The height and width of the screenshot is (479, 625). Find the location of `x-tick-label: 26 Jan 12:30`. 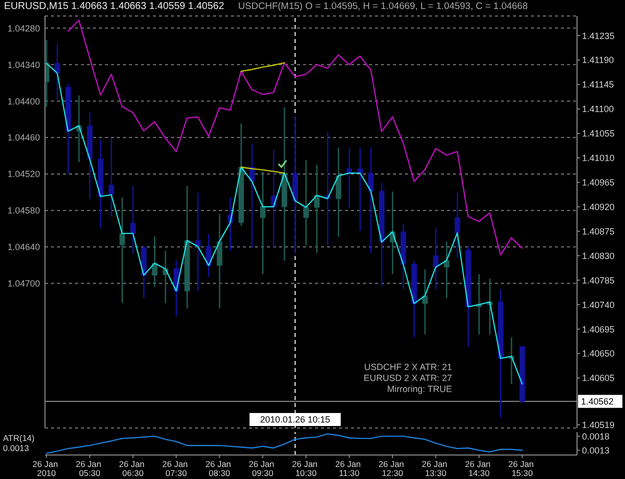

x-tick-label: 26 Jan 12:30 is located at coordinates (392, 468).